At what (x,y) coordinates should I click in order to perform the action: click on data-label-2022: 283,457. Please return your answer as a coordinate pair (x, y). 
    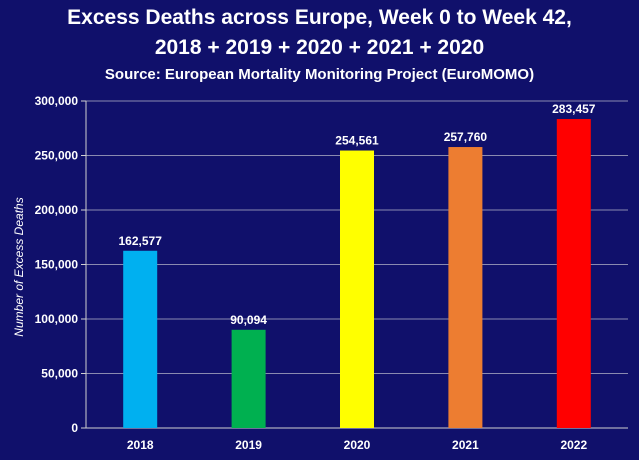
    Looking at the image, I should click on (574, 109).